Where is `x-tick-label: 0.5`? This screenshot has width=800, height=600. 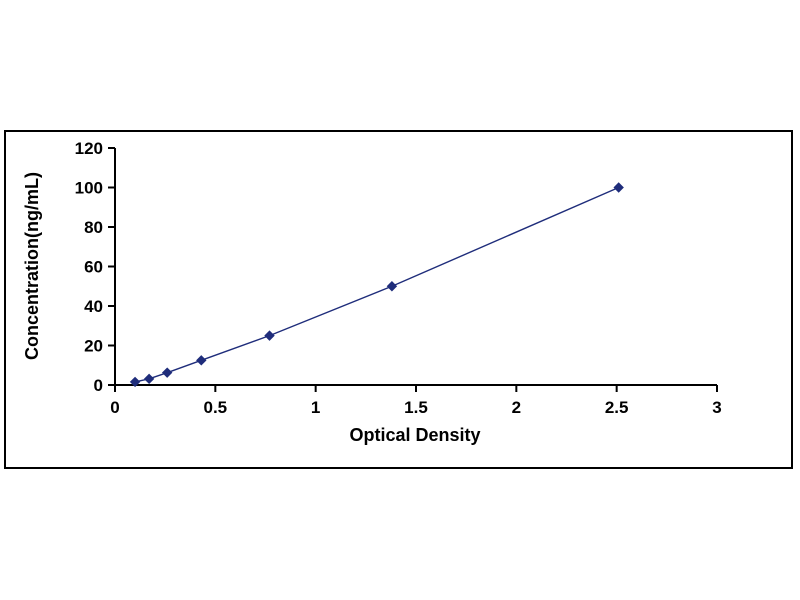 x-tick-label: 0.5 is located at coordinates (216, 407).